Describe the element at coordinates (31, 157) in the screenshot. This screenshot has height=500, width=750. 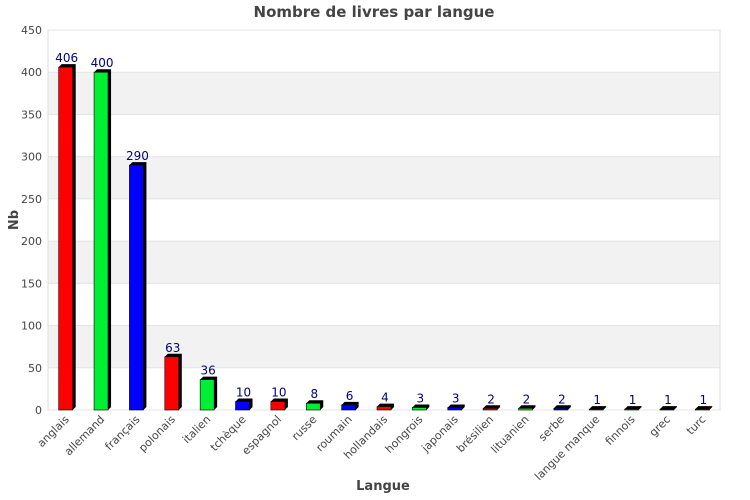
I see `y-tick-label: 300` at that location.